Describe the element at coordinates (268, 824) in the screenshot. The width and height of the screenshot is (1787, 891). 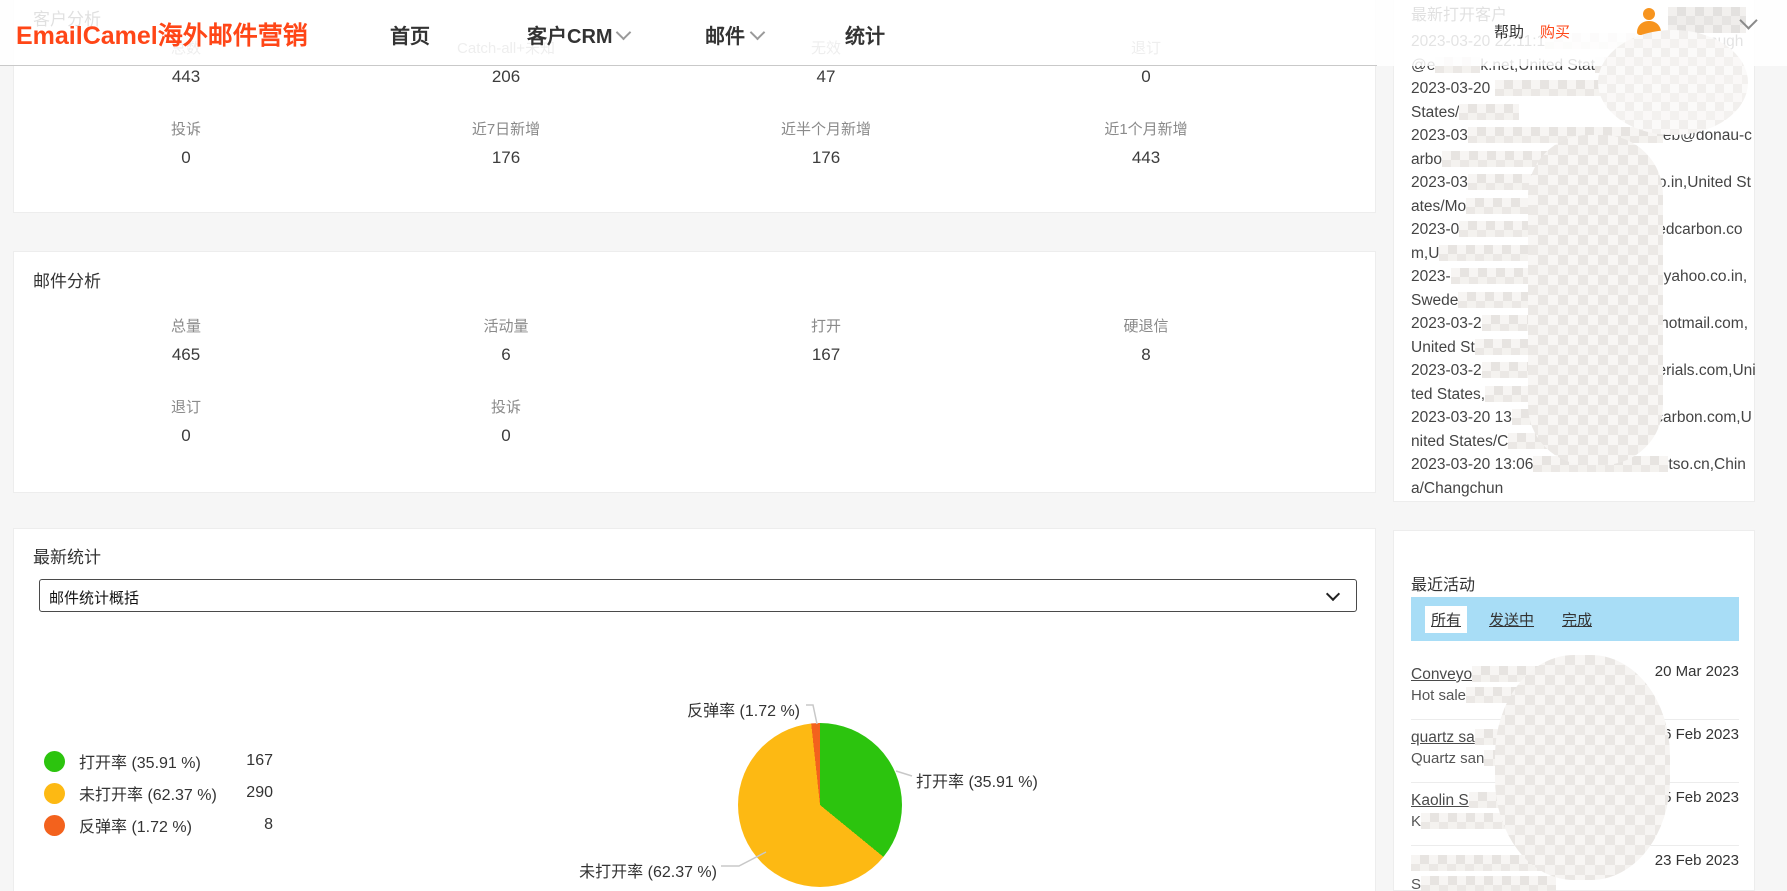
I see `legend-value: 8` at that location.